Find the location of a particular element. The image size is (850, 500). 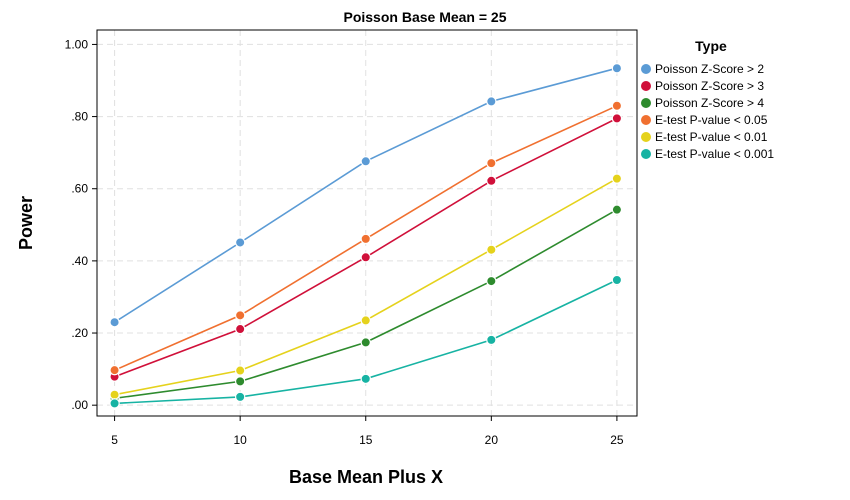

legend-label: Poisson Z-Score > 2 is located at coordinates (709, 69).